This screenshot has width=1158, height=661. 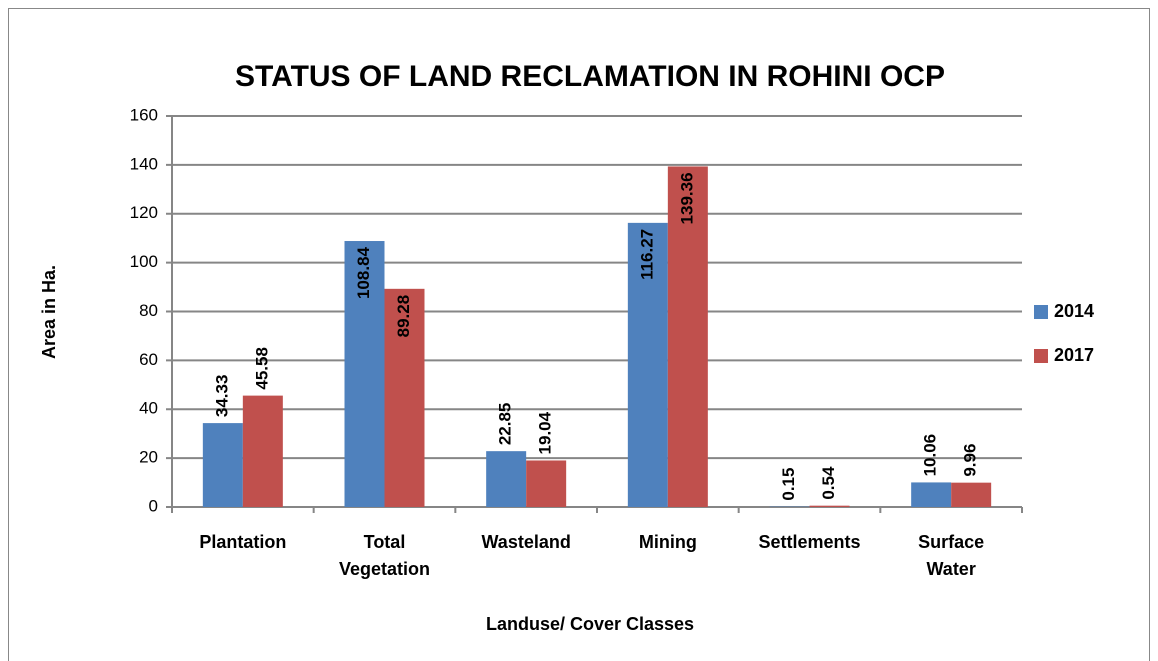 I want to click on data-label: 45.58, so click(x=261, y=368).